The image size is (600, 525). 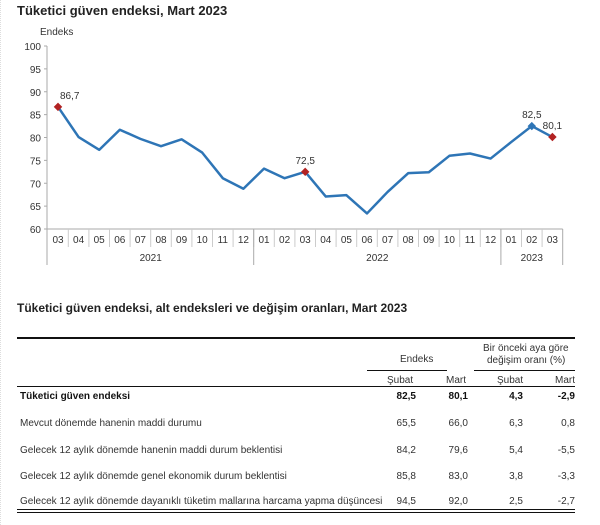 What do you see at coordinates (377, 258) in the screenshot?
I see `year-label: 2022` at bounding box center [377, 258].